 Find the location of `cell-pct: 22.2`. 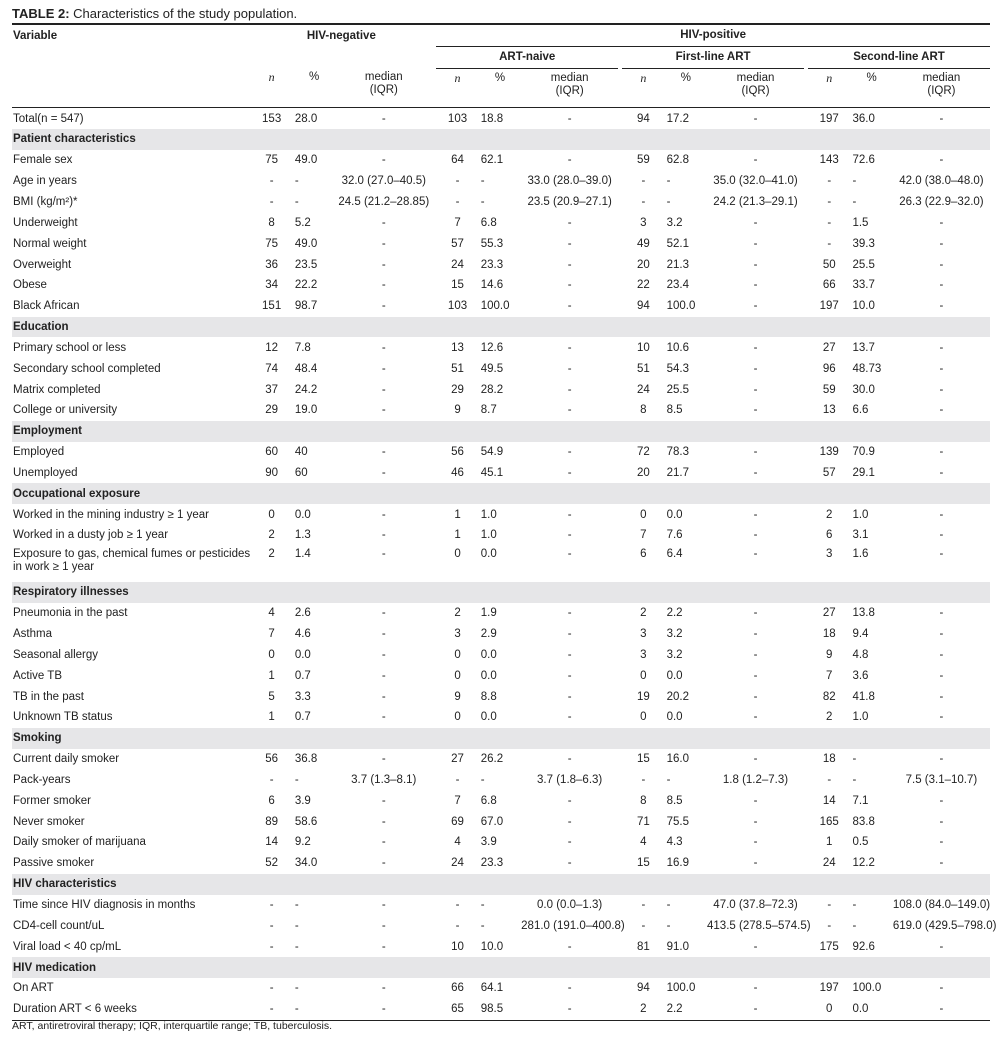

cell-pct: 22.2 is located at coordinates (306, 285).